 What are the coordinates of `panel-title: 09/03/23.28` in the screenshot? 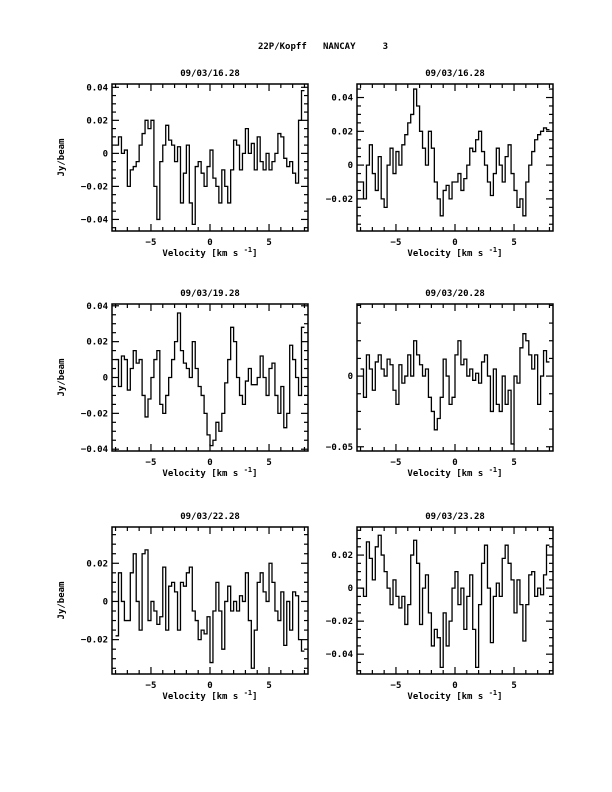 It's located at (455, 517).